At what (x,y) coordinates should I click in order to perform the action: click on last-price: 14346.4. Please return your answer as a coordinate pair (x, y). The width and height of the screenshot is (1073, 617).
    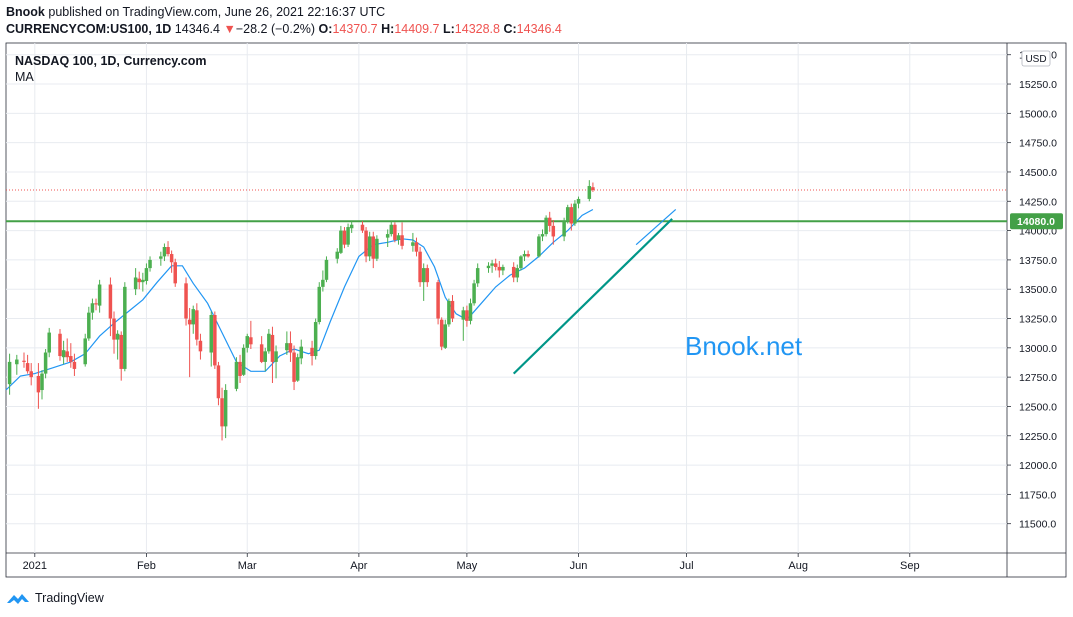
    Looking at the image, I should click on (197, 29).